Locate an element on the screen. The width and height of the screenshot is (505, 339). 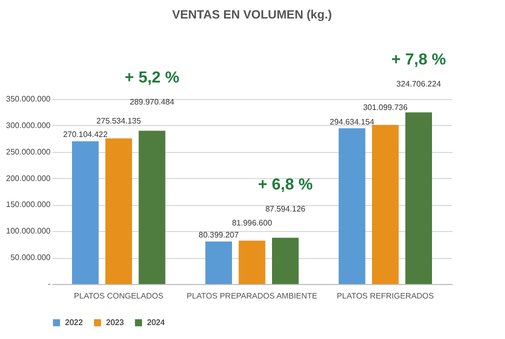
y-tick-label: 100.000.000 is located at coordinates (29, 231).